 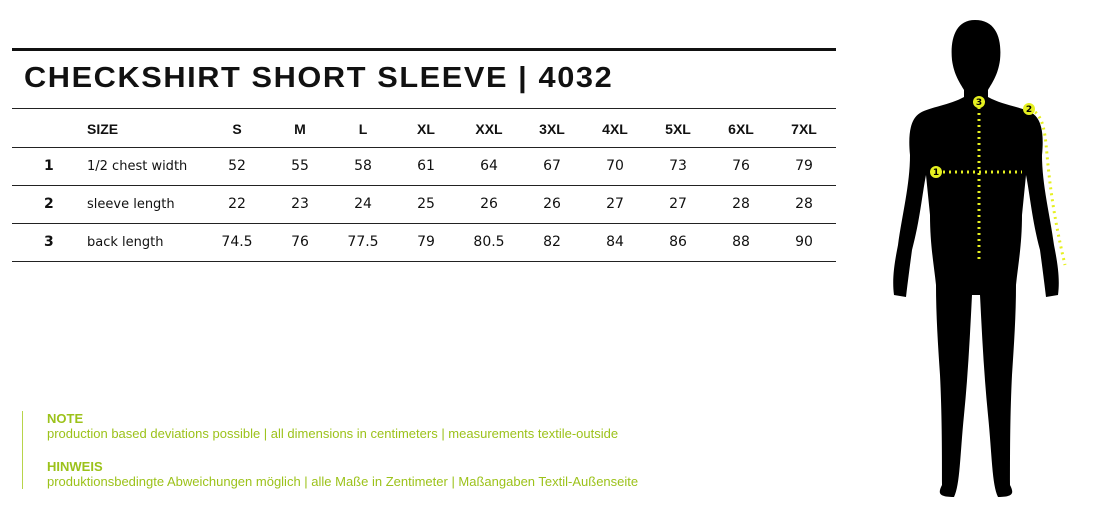 What do you see at coordinates (49, 166) in the screenshot?
I see `row-number: 1` at bounding box center [49, 166].